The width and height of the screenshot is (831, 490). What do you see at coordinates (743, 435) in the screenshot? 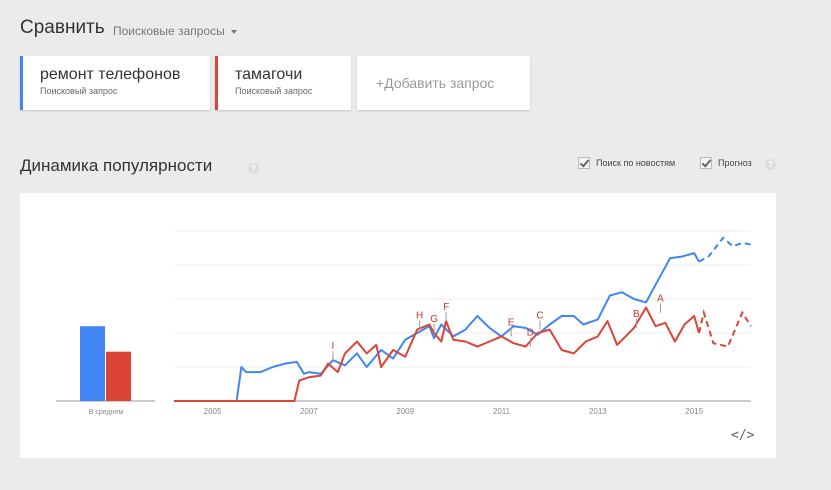
I see `embed-code-icon: </>` at bounding box center [743, 435].